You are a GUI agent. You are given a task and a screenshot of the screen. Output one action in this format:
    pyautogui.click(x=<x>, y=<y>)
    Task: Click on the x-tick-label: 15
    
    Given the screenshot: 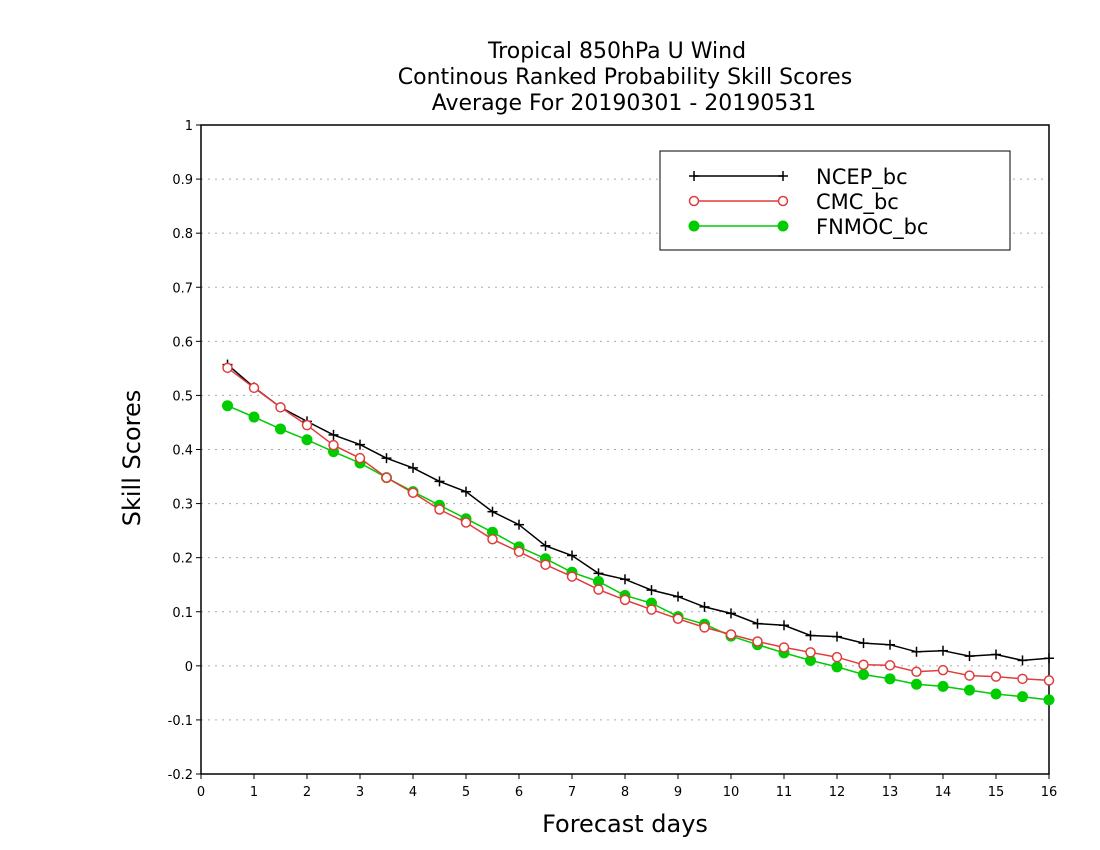 What is the action you would take?
    pyautogui.click(x=996, y=792)
    